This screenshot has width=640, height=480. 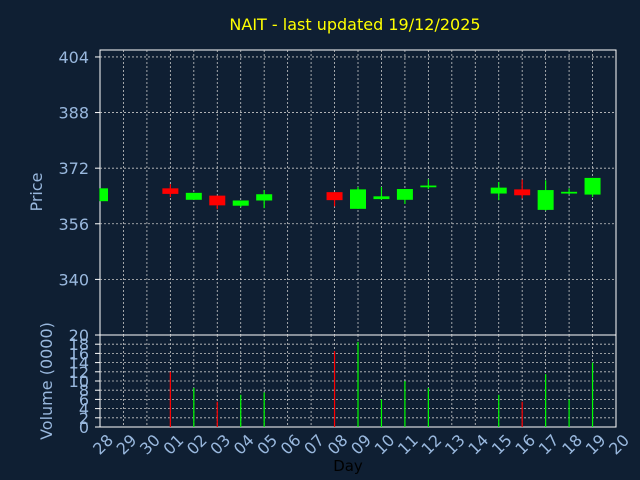 What do you see at coordinates (84, 427) in the screenshot?
I see `volume-y-tick-label: 0` at bounding box center [84, 427].